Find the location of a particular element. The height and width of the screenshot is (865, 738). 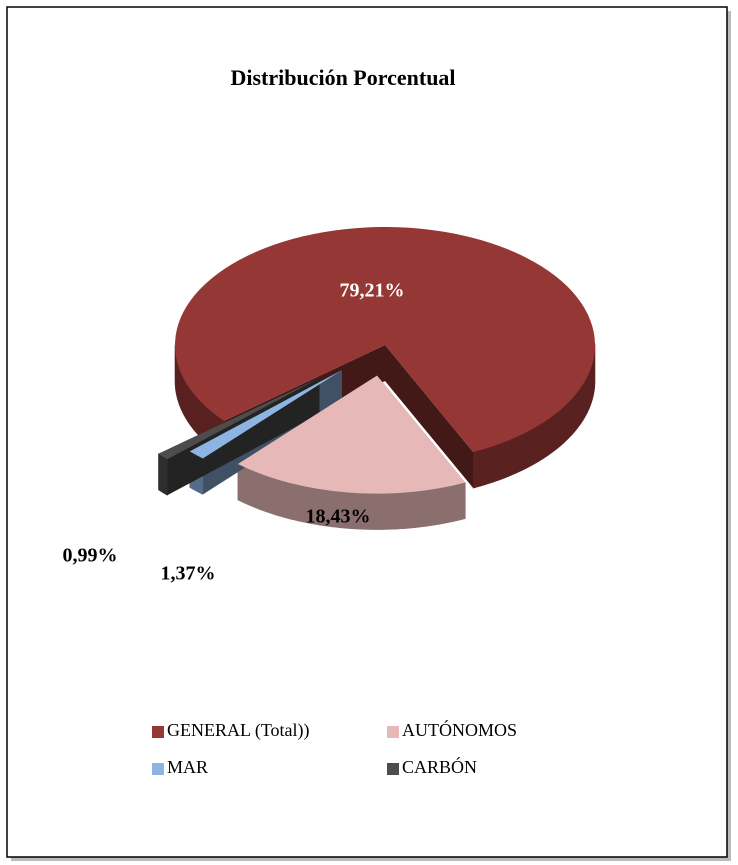

legend-label: AUTÓNOMOS is located at coordinates (459, 729).